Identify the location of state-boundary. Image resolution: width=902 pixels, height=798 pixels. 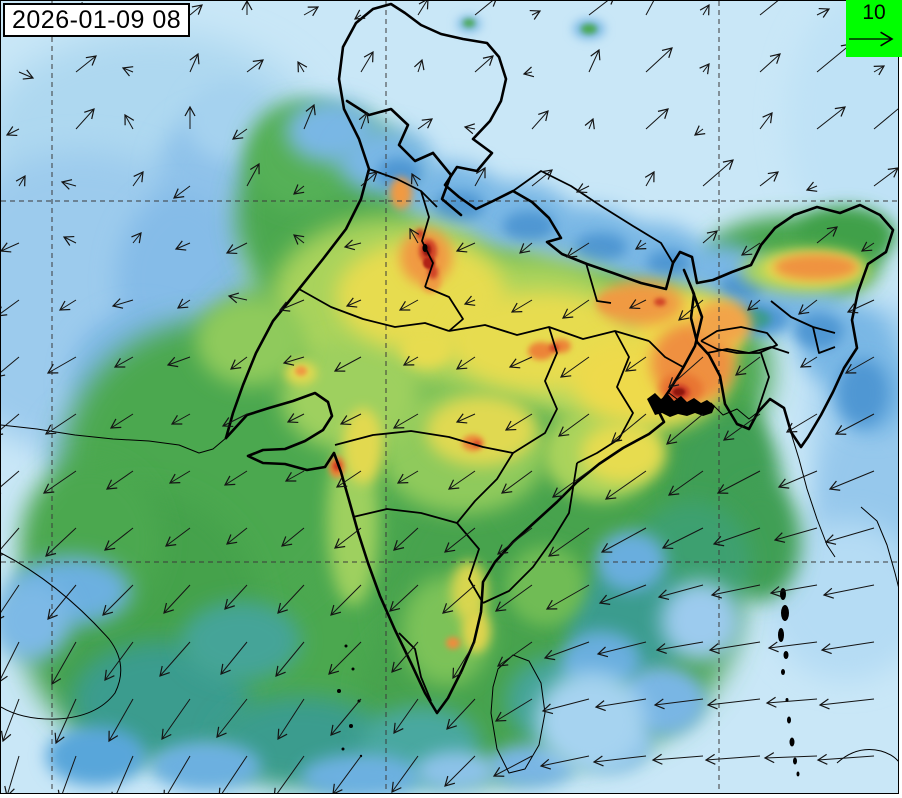
(405, 516).